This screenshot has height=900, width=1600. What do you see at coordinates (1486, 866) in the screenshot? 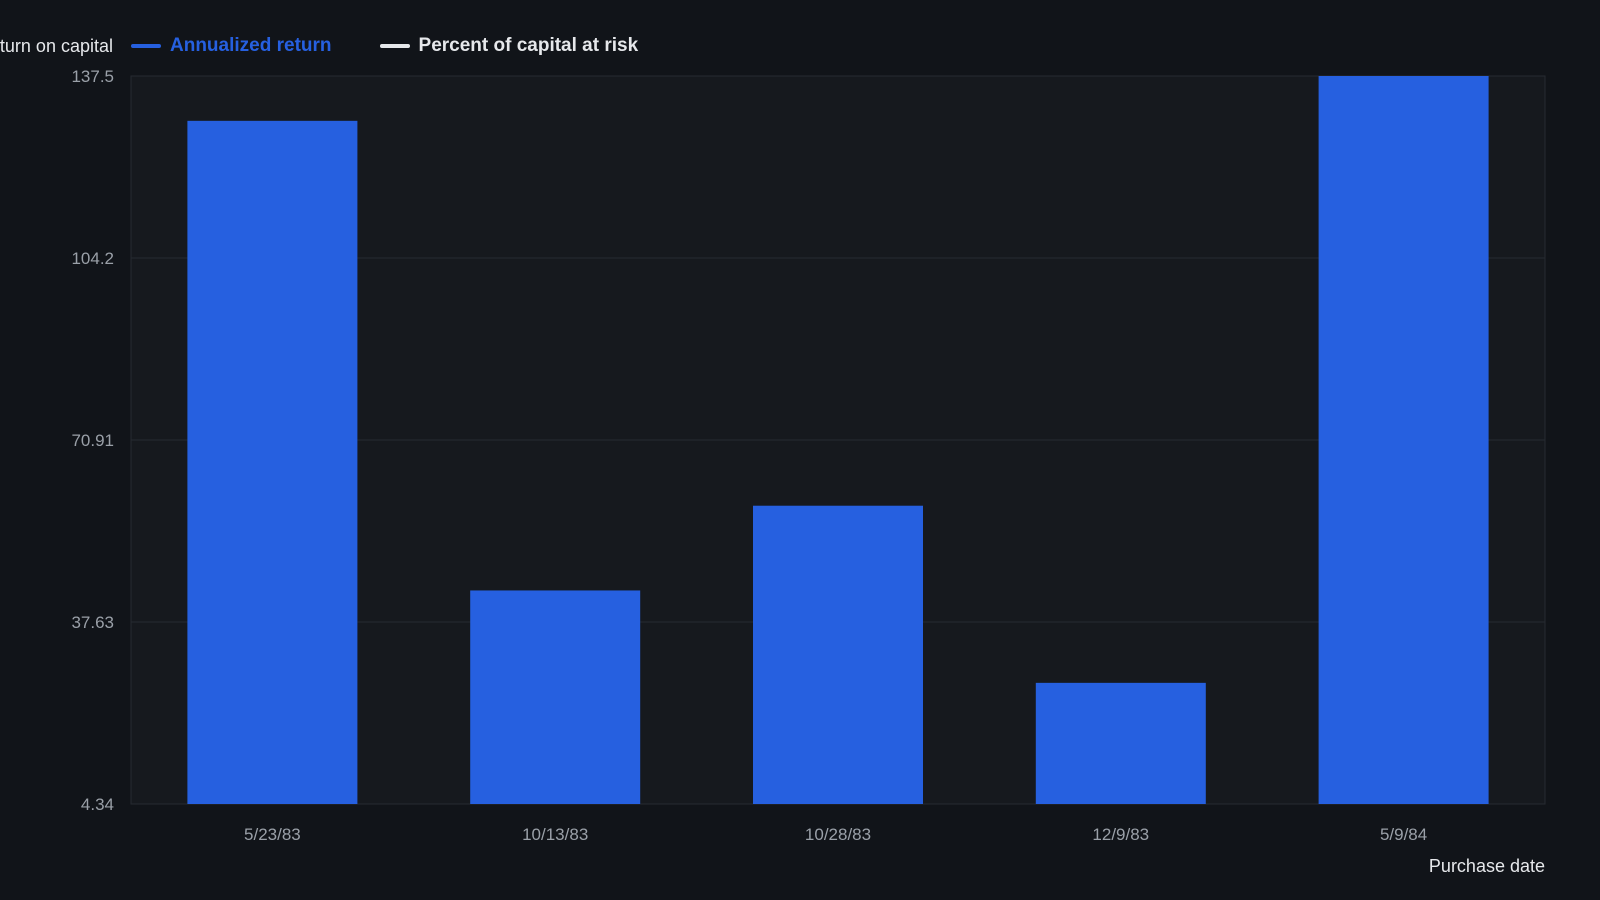
I see `x-axis-title: Purchase date` at bounding box center [1486, 866].